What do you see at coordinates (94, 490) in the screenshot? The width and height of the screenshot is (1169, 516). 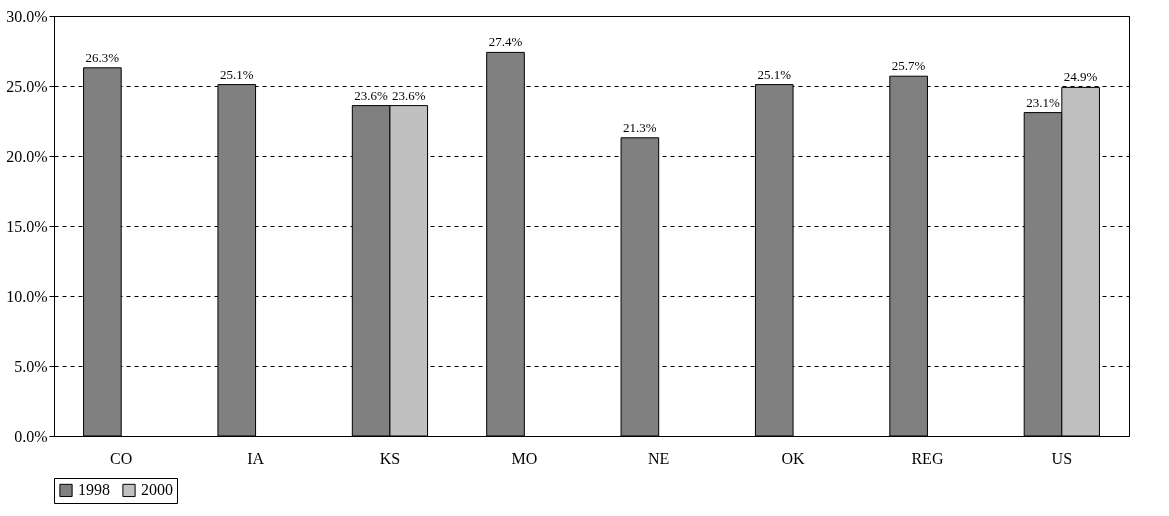 I see `legend-label: 1998` at bounding box center [94, 490].